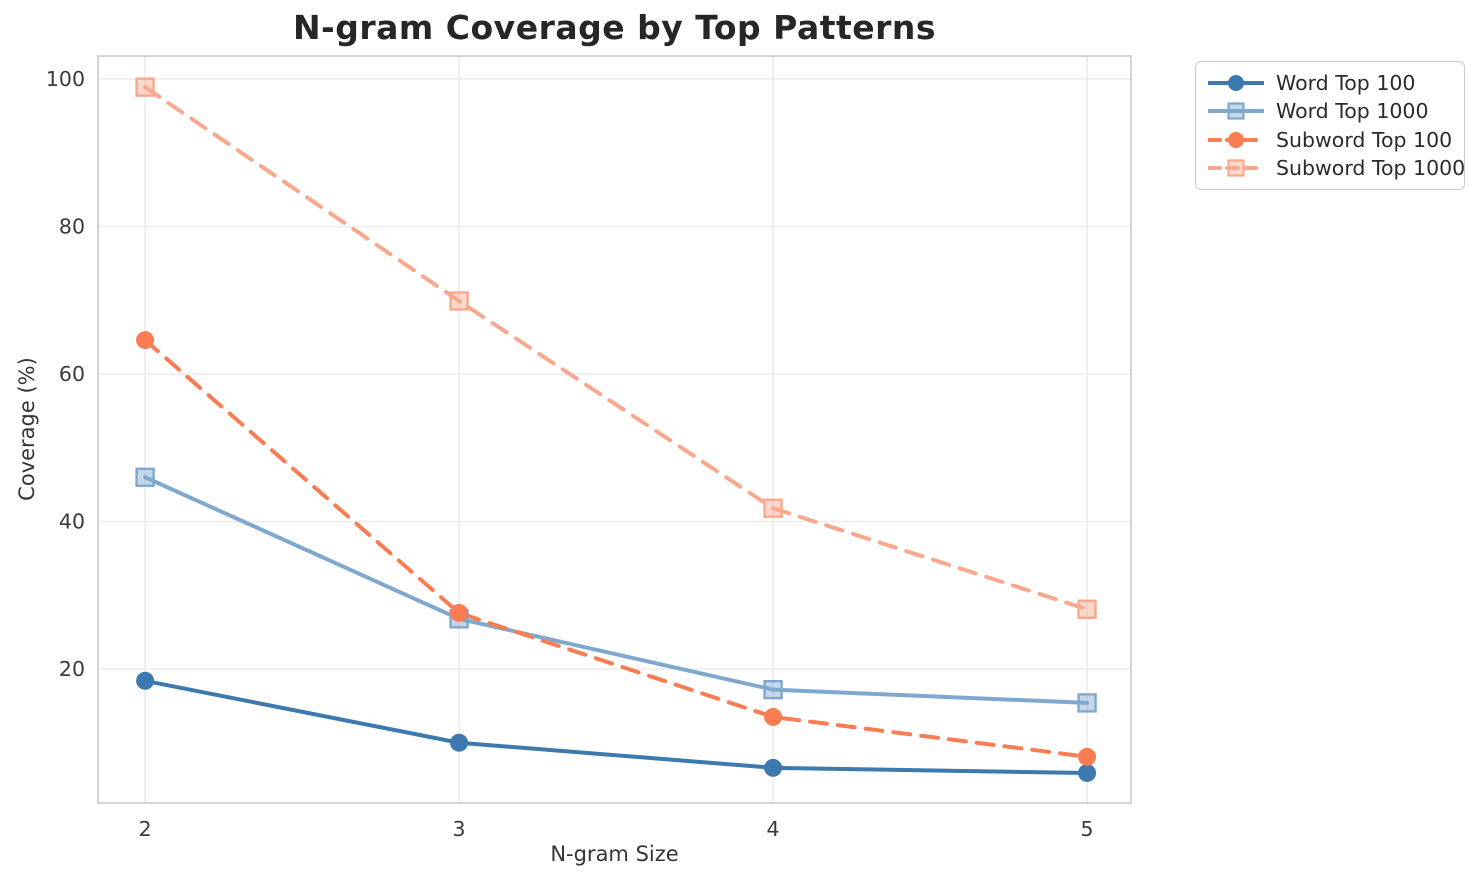 The height and width of the screenshot is (885, 1478). I want to click on y-axis-label: Coverage (%), so click(27, 429).